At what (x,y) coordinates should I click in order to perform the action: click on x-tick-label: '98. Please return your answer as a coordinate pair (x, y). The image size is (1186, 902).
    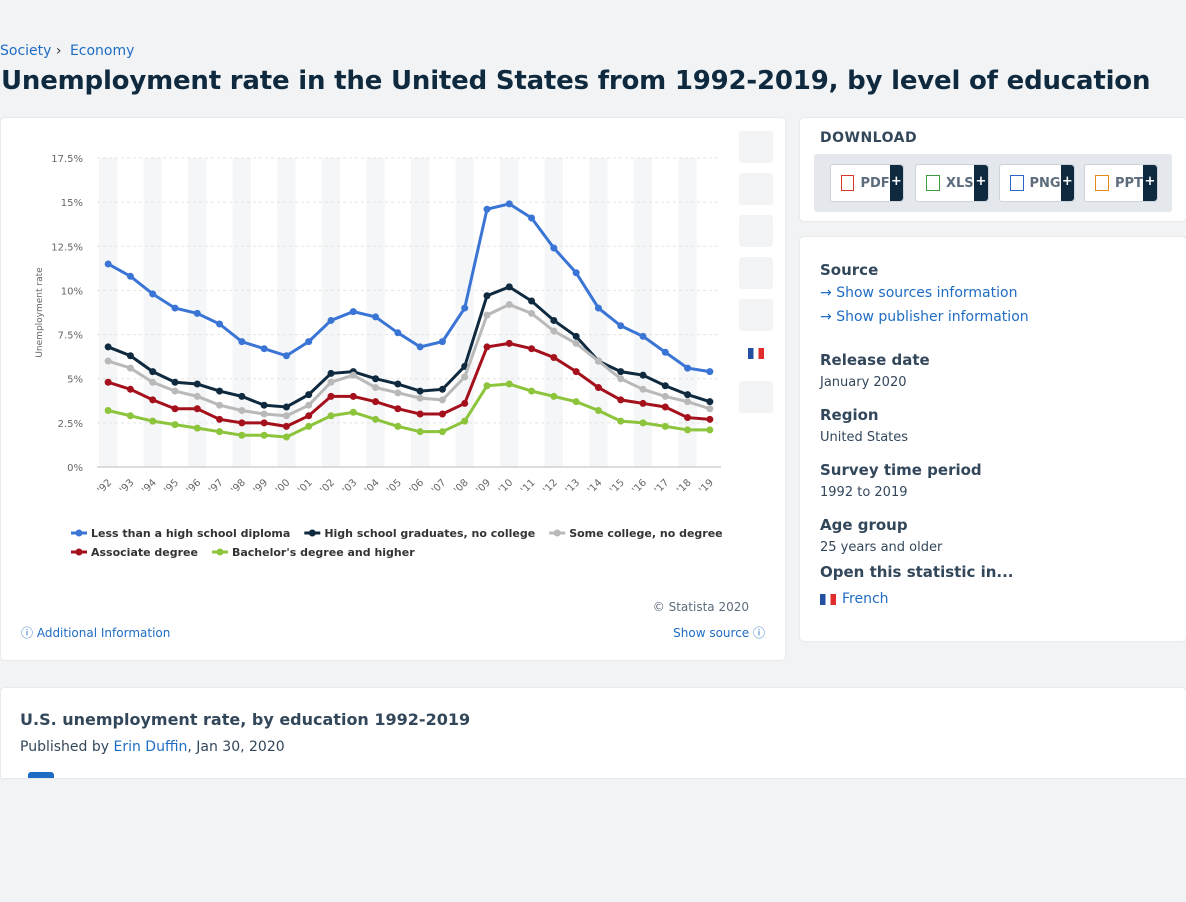
    Looking at the image, I should click on (238, 486).